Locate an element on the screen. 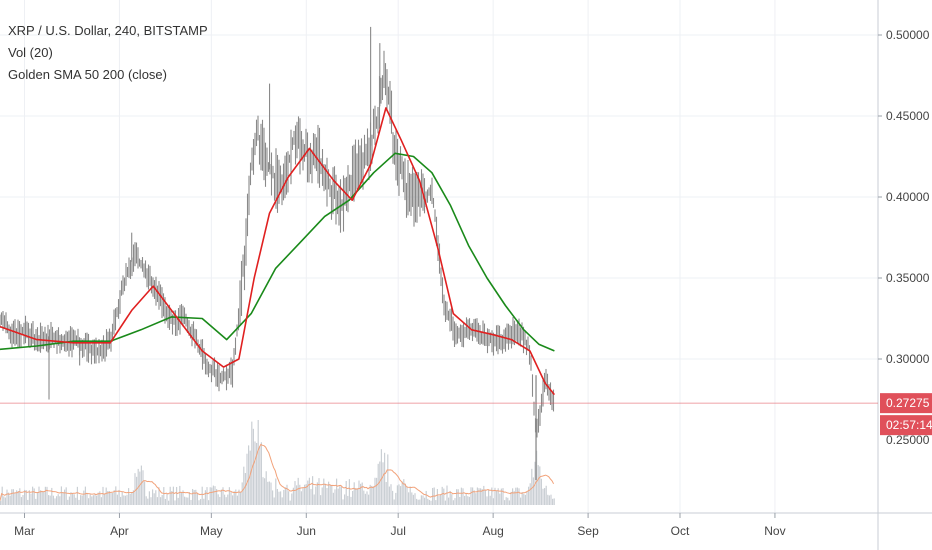  volume-indicator-label: Vol (20) is located at coordinates (30, 52).